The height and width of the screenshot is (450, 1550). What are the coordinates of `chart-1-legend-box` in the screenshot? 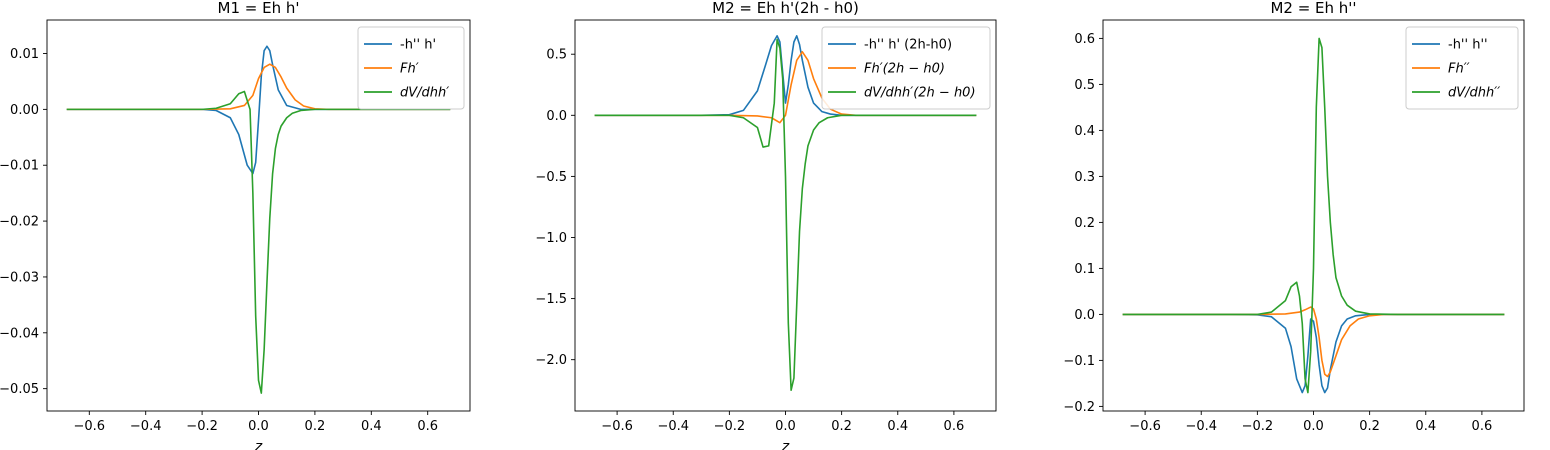 It's located at (411, 68).